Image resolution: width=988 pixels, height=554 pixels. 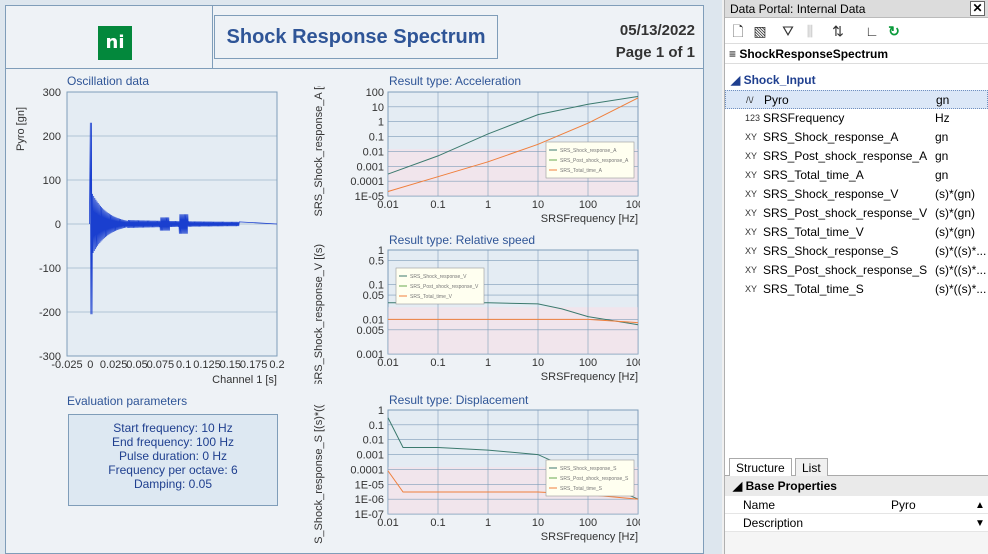 I want to click on delete-data-icon: ▧, so click(x=760, y=31).